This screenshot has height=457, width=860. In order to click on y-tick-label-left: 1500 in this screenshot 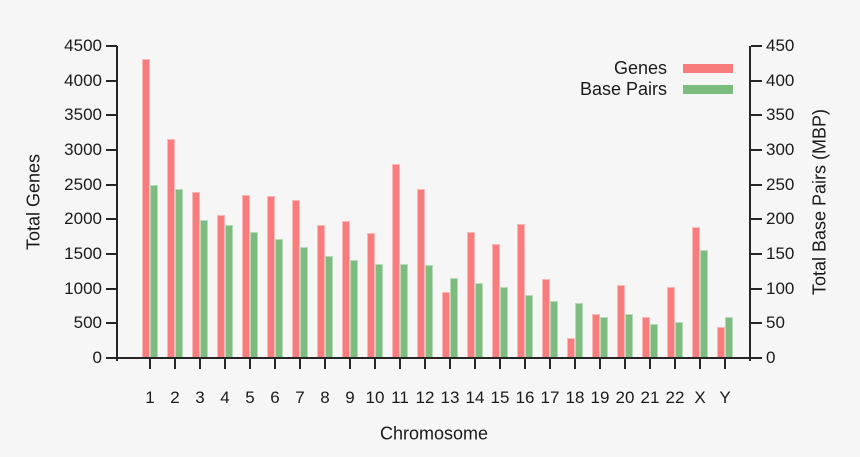, I will do `click(83, 253)`.